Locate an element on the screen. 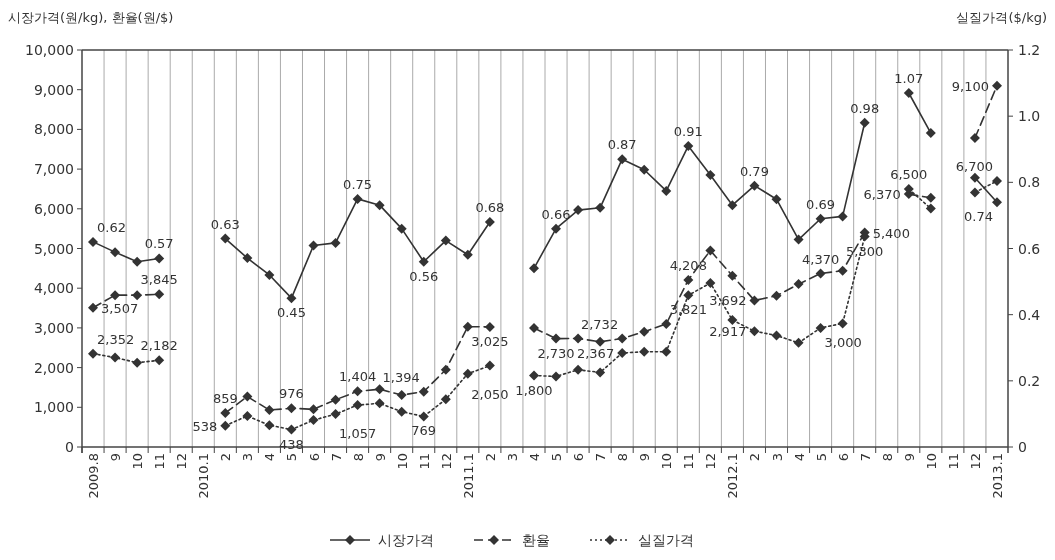  data-label: 3,000 is located at coordinates (843, 342).